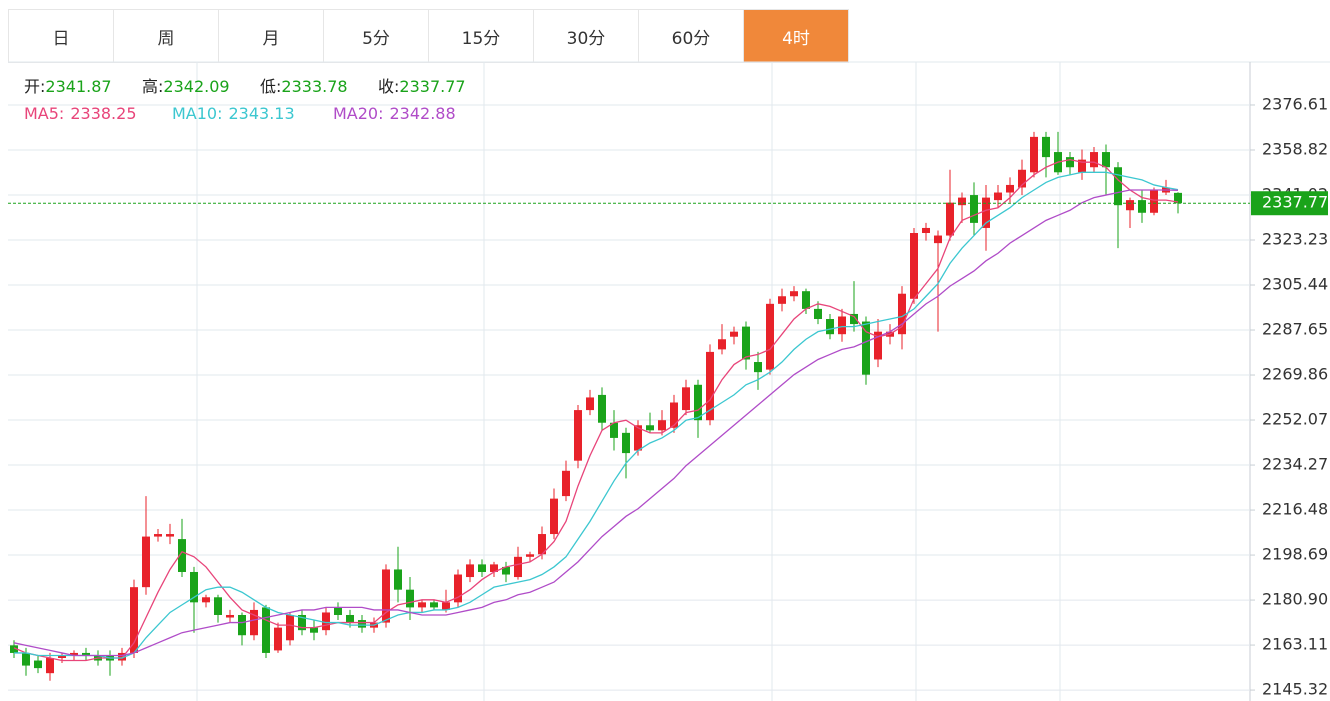  I want to click on ohlc-info: 低:2333.78, so click(304, 86).